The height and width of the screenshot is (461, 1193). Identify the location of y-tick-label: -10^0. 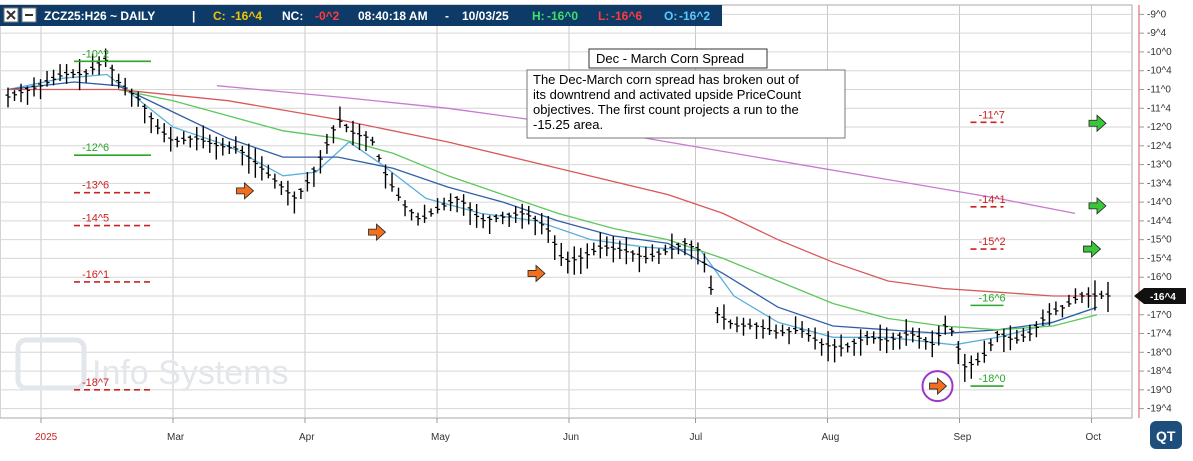
(1159, 52).